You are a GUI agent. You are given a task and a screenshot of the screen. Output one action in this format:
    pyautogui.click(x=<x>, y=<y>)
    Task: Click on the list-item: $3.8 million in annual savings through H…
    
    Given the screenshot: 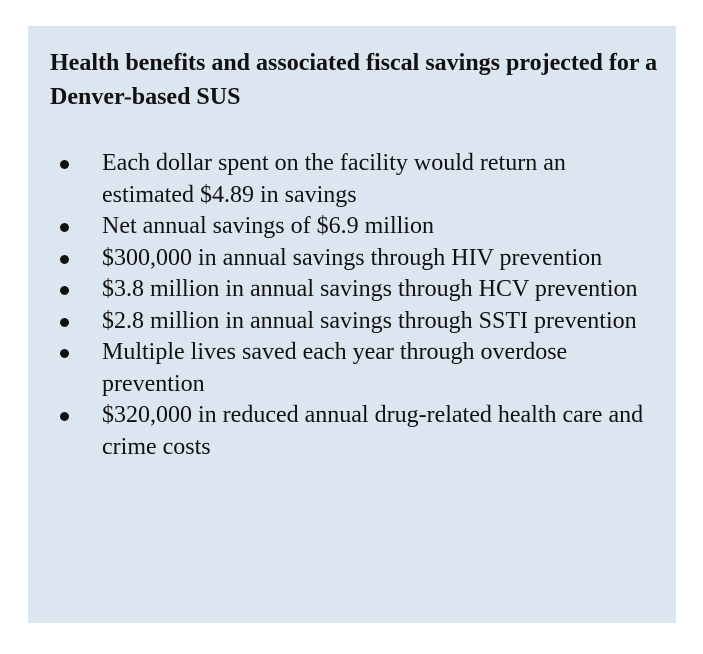 What is the action you would take?
    pyautogui.click(x=354, y=290)
    